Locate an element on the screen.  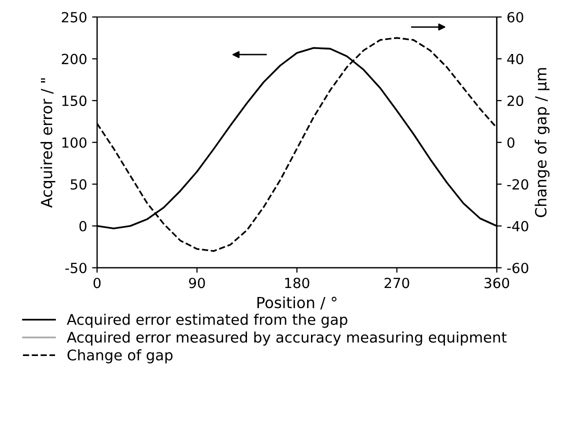
legend-label: Acquired error estimated from the gap is located at coordinates (207, 321).